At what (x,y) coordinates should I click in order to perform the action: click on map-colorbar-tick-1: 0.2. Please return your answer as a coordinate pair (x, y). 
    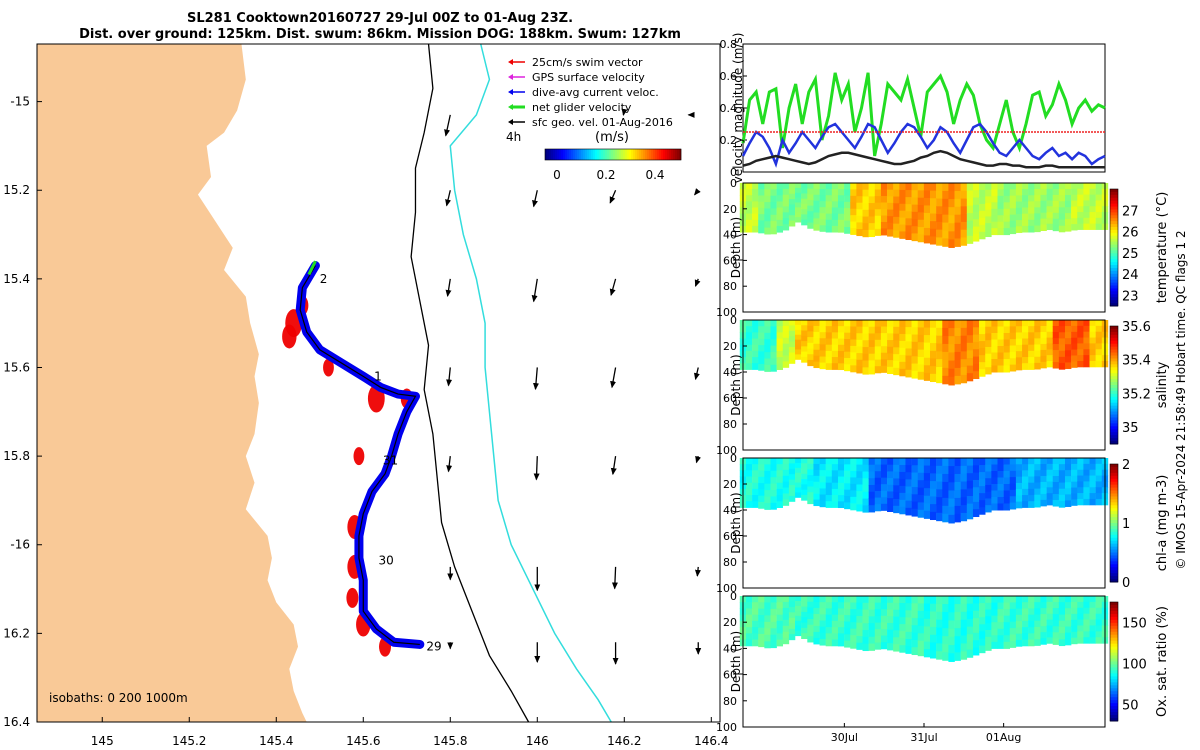
    Looking at the image, I should click on (605, 175).